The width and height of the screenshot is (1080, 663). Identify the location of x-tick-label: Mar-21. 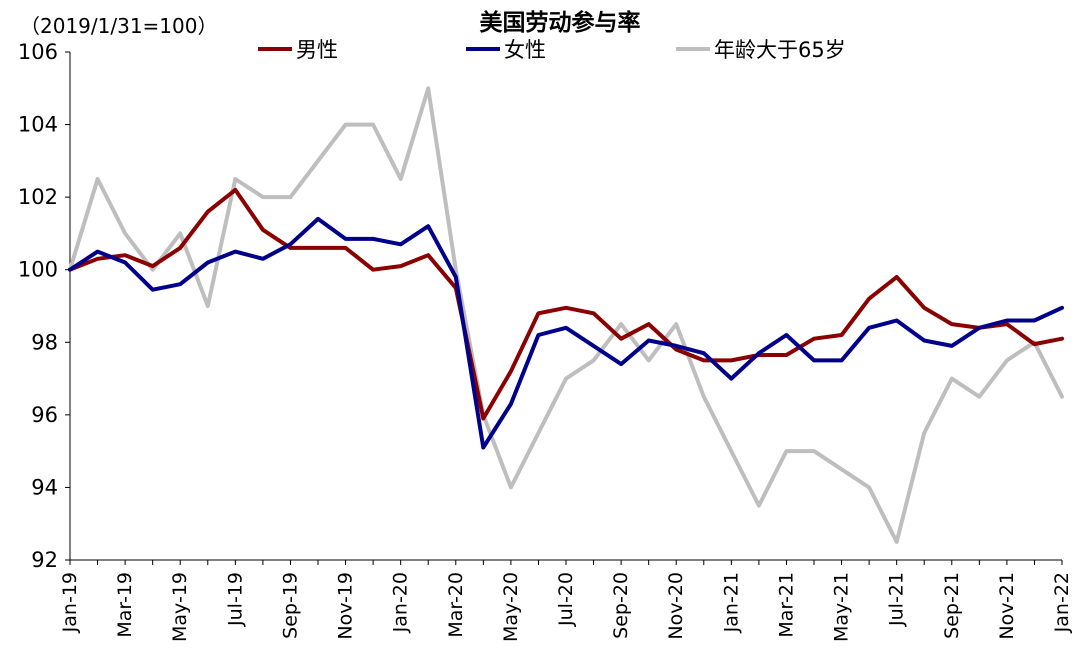
(786, 605).